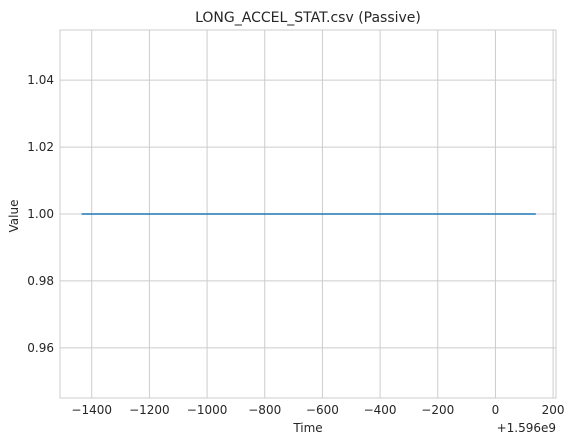  Describe the element at coordinates (207, 410) in the screenshot. I see `x-tick-label: −1000` at that location.